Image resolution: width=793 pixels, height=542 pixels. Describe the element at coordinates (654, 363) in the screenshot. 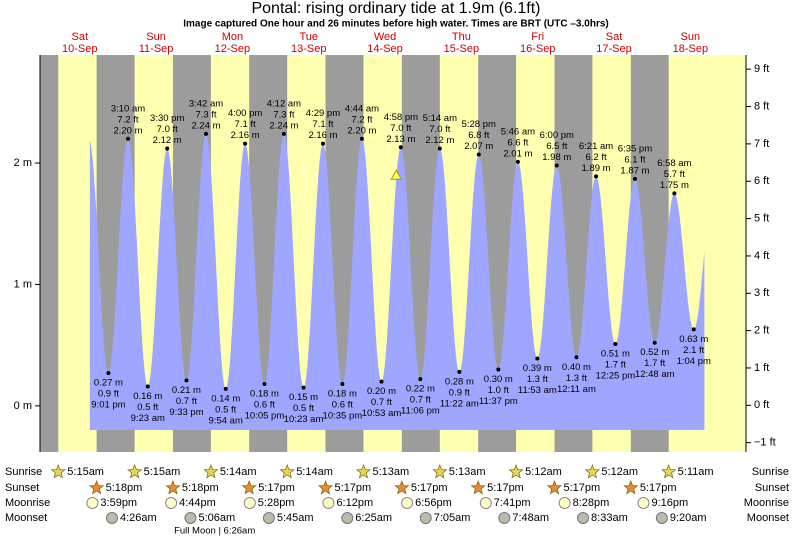

I see `tide-ft-label: 1.7 ft` at that location.